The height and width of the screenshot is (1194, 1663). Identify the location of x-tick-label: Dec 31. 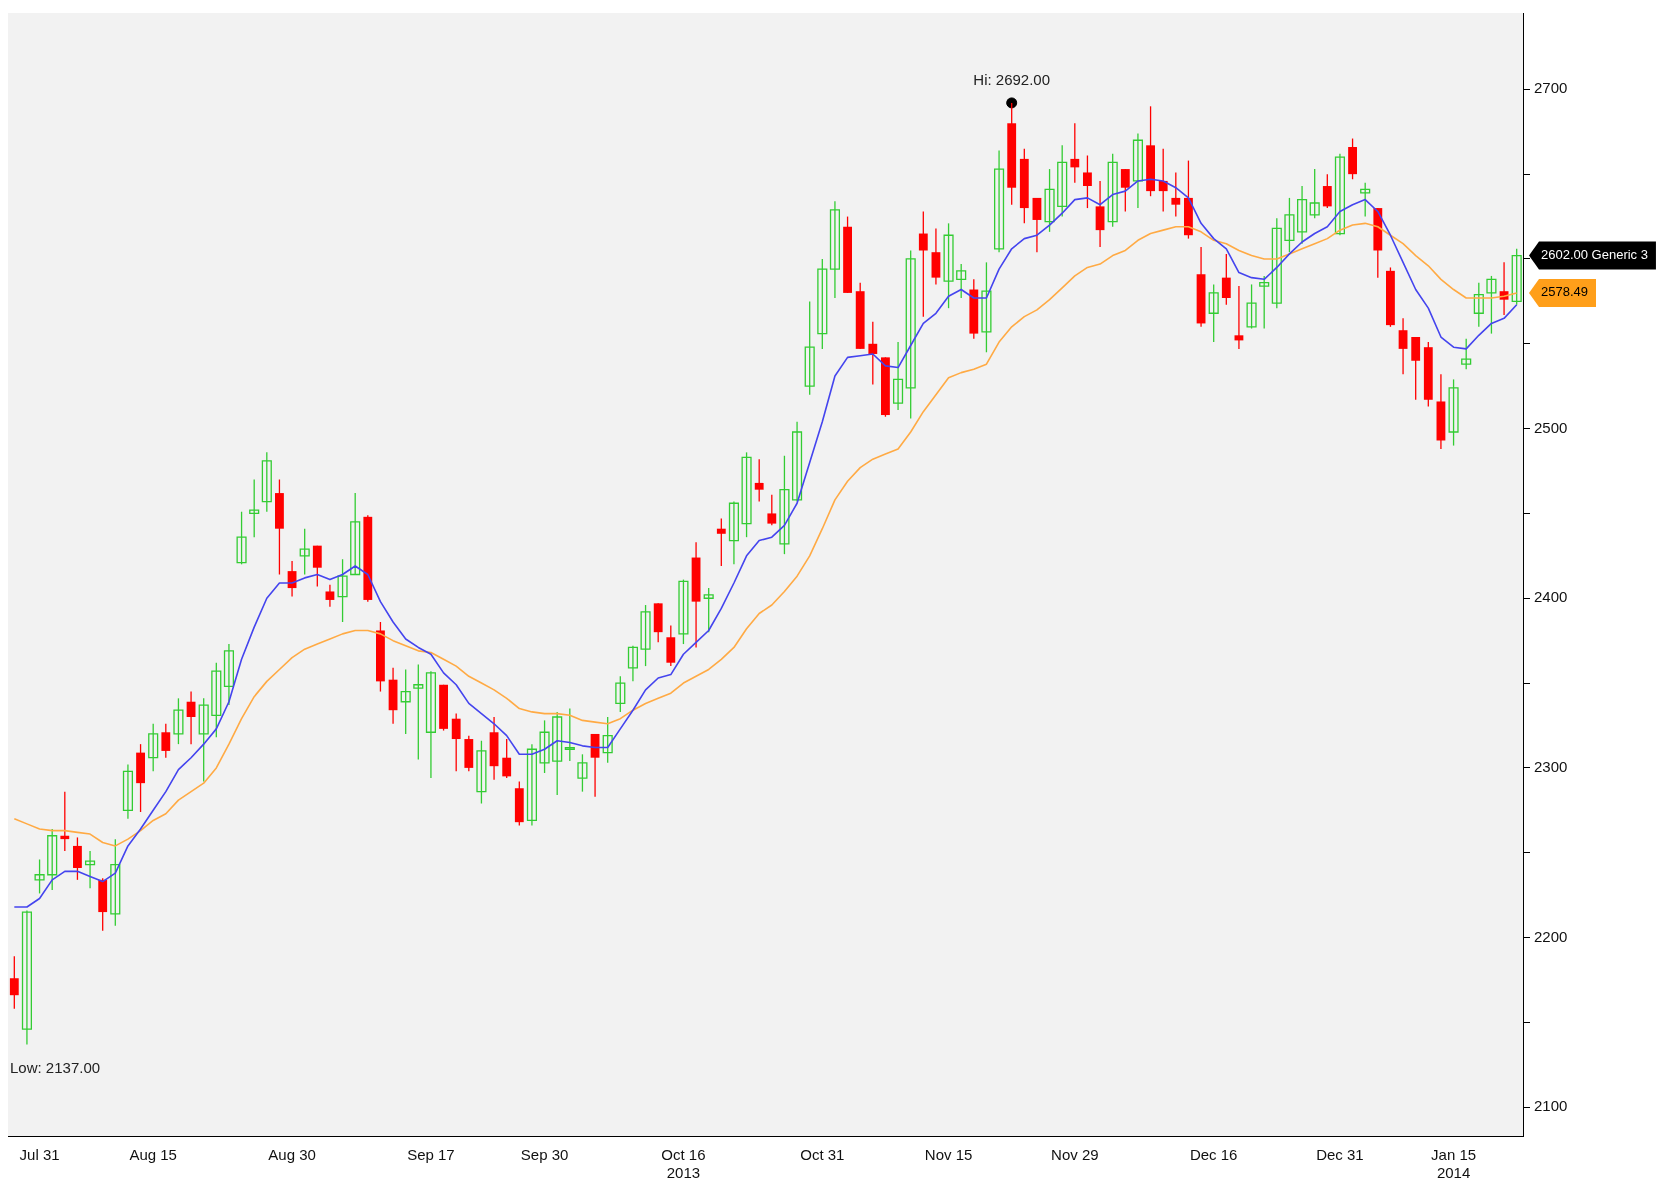
(1340, 1155).